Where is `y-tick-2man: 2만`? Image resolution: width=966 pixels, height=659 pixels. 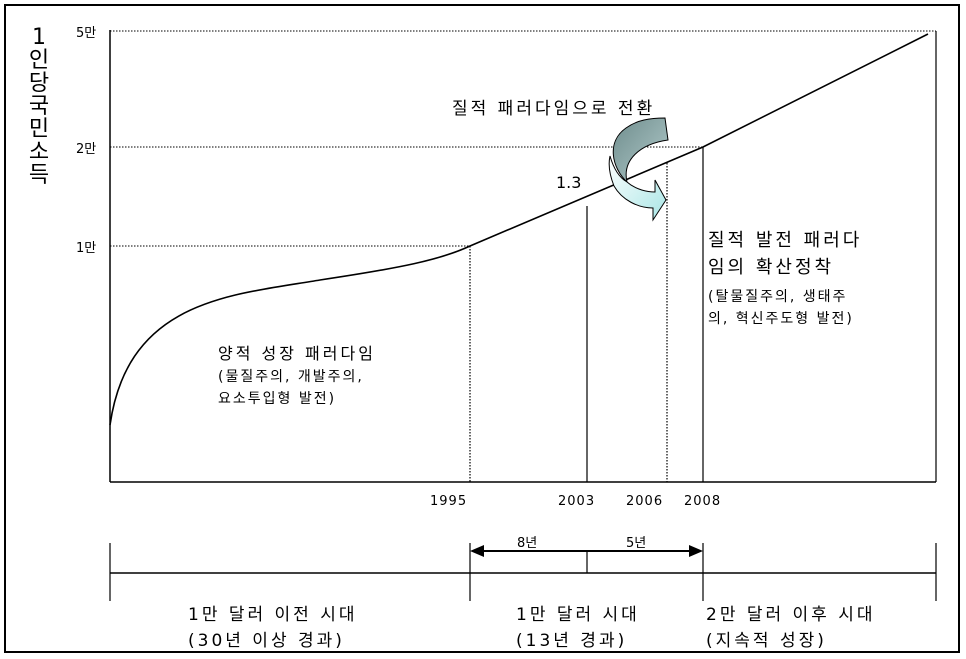 y-tick-2man: 2만 is located at coordinates (86, 149).